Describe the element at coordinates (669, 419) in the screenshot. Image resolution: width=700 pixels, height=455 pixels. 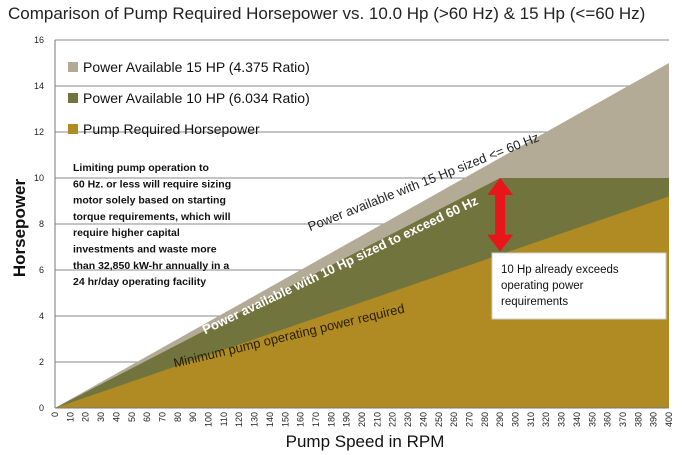
I see `x-tick-label: 400` at that location.